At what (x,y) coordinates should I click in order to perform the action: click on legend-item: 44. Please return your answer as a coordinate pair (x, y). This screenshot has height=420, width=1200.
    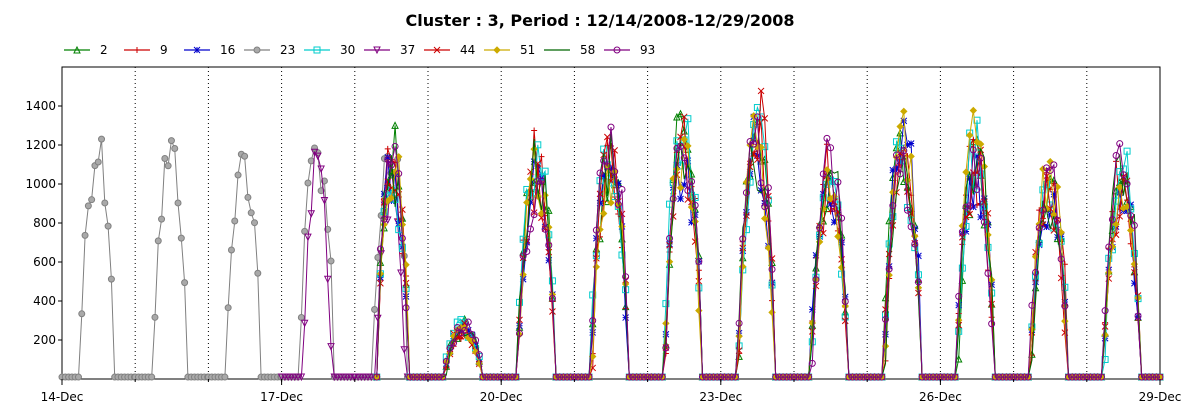
    Looking at the image, I should click on (449, 50).